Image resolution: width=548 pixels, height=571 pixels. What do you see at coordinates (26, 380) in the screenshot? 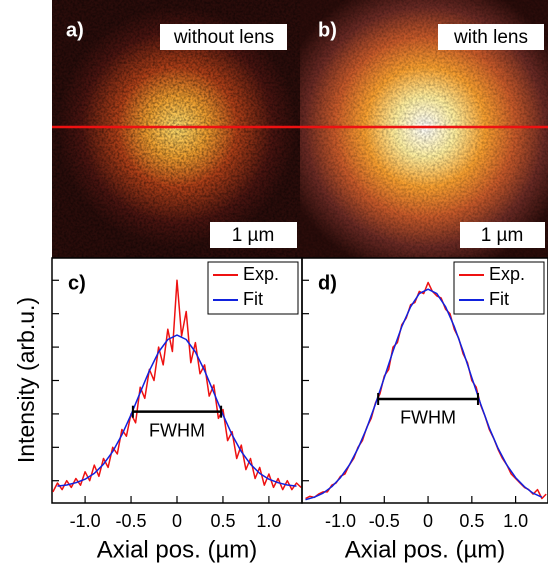
I see `y-axis-label: Intensity (arb.u.)` at bounding box center [26, 380].